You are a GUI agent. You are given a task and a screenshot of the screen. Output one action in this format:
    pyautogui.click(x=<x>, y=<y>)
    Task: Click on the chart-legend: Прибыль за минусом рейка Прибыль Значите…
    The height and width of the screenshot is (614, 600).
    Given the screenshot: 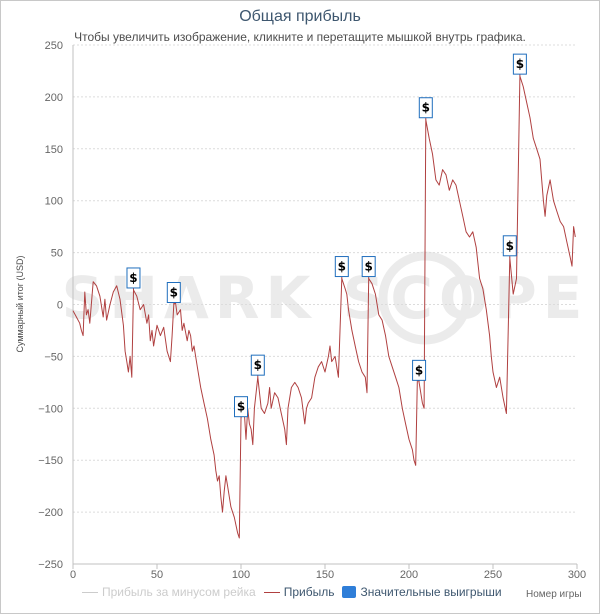 What is the action you would take?
    pyautogui.click(x=296, y=592)
    